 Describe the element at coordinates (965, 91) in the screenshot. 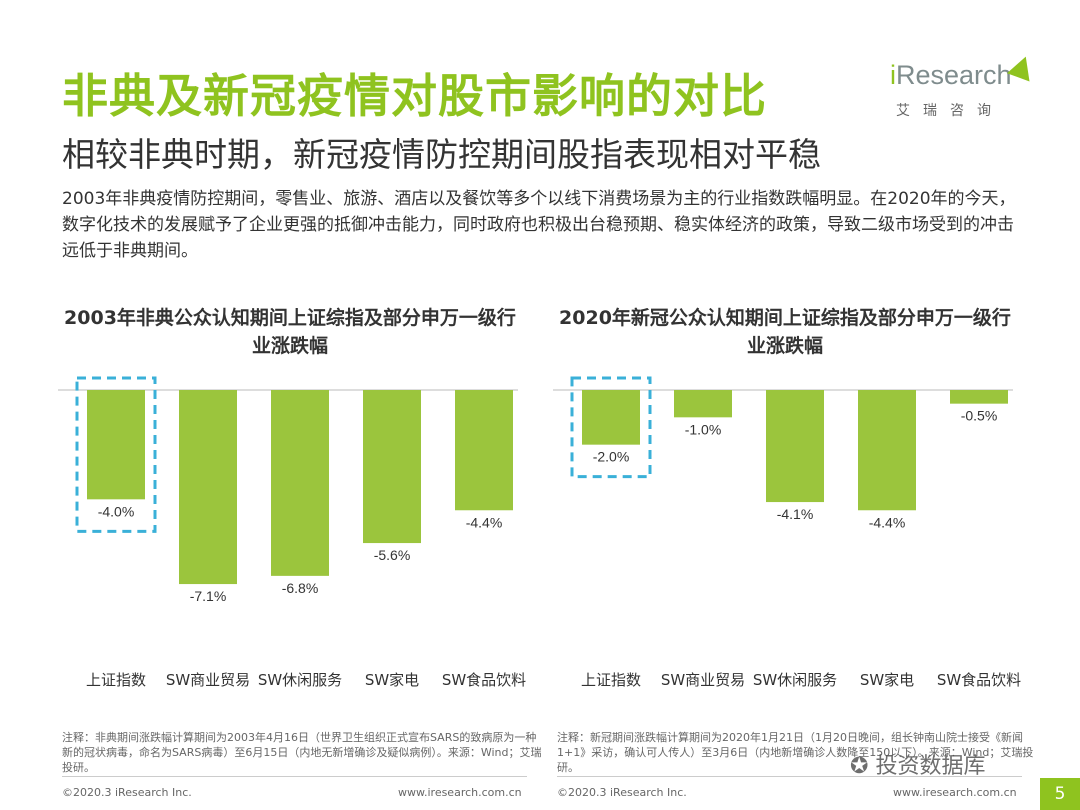

I see `iresearch-logo: iResearch 艾瑞咨询` at that location.